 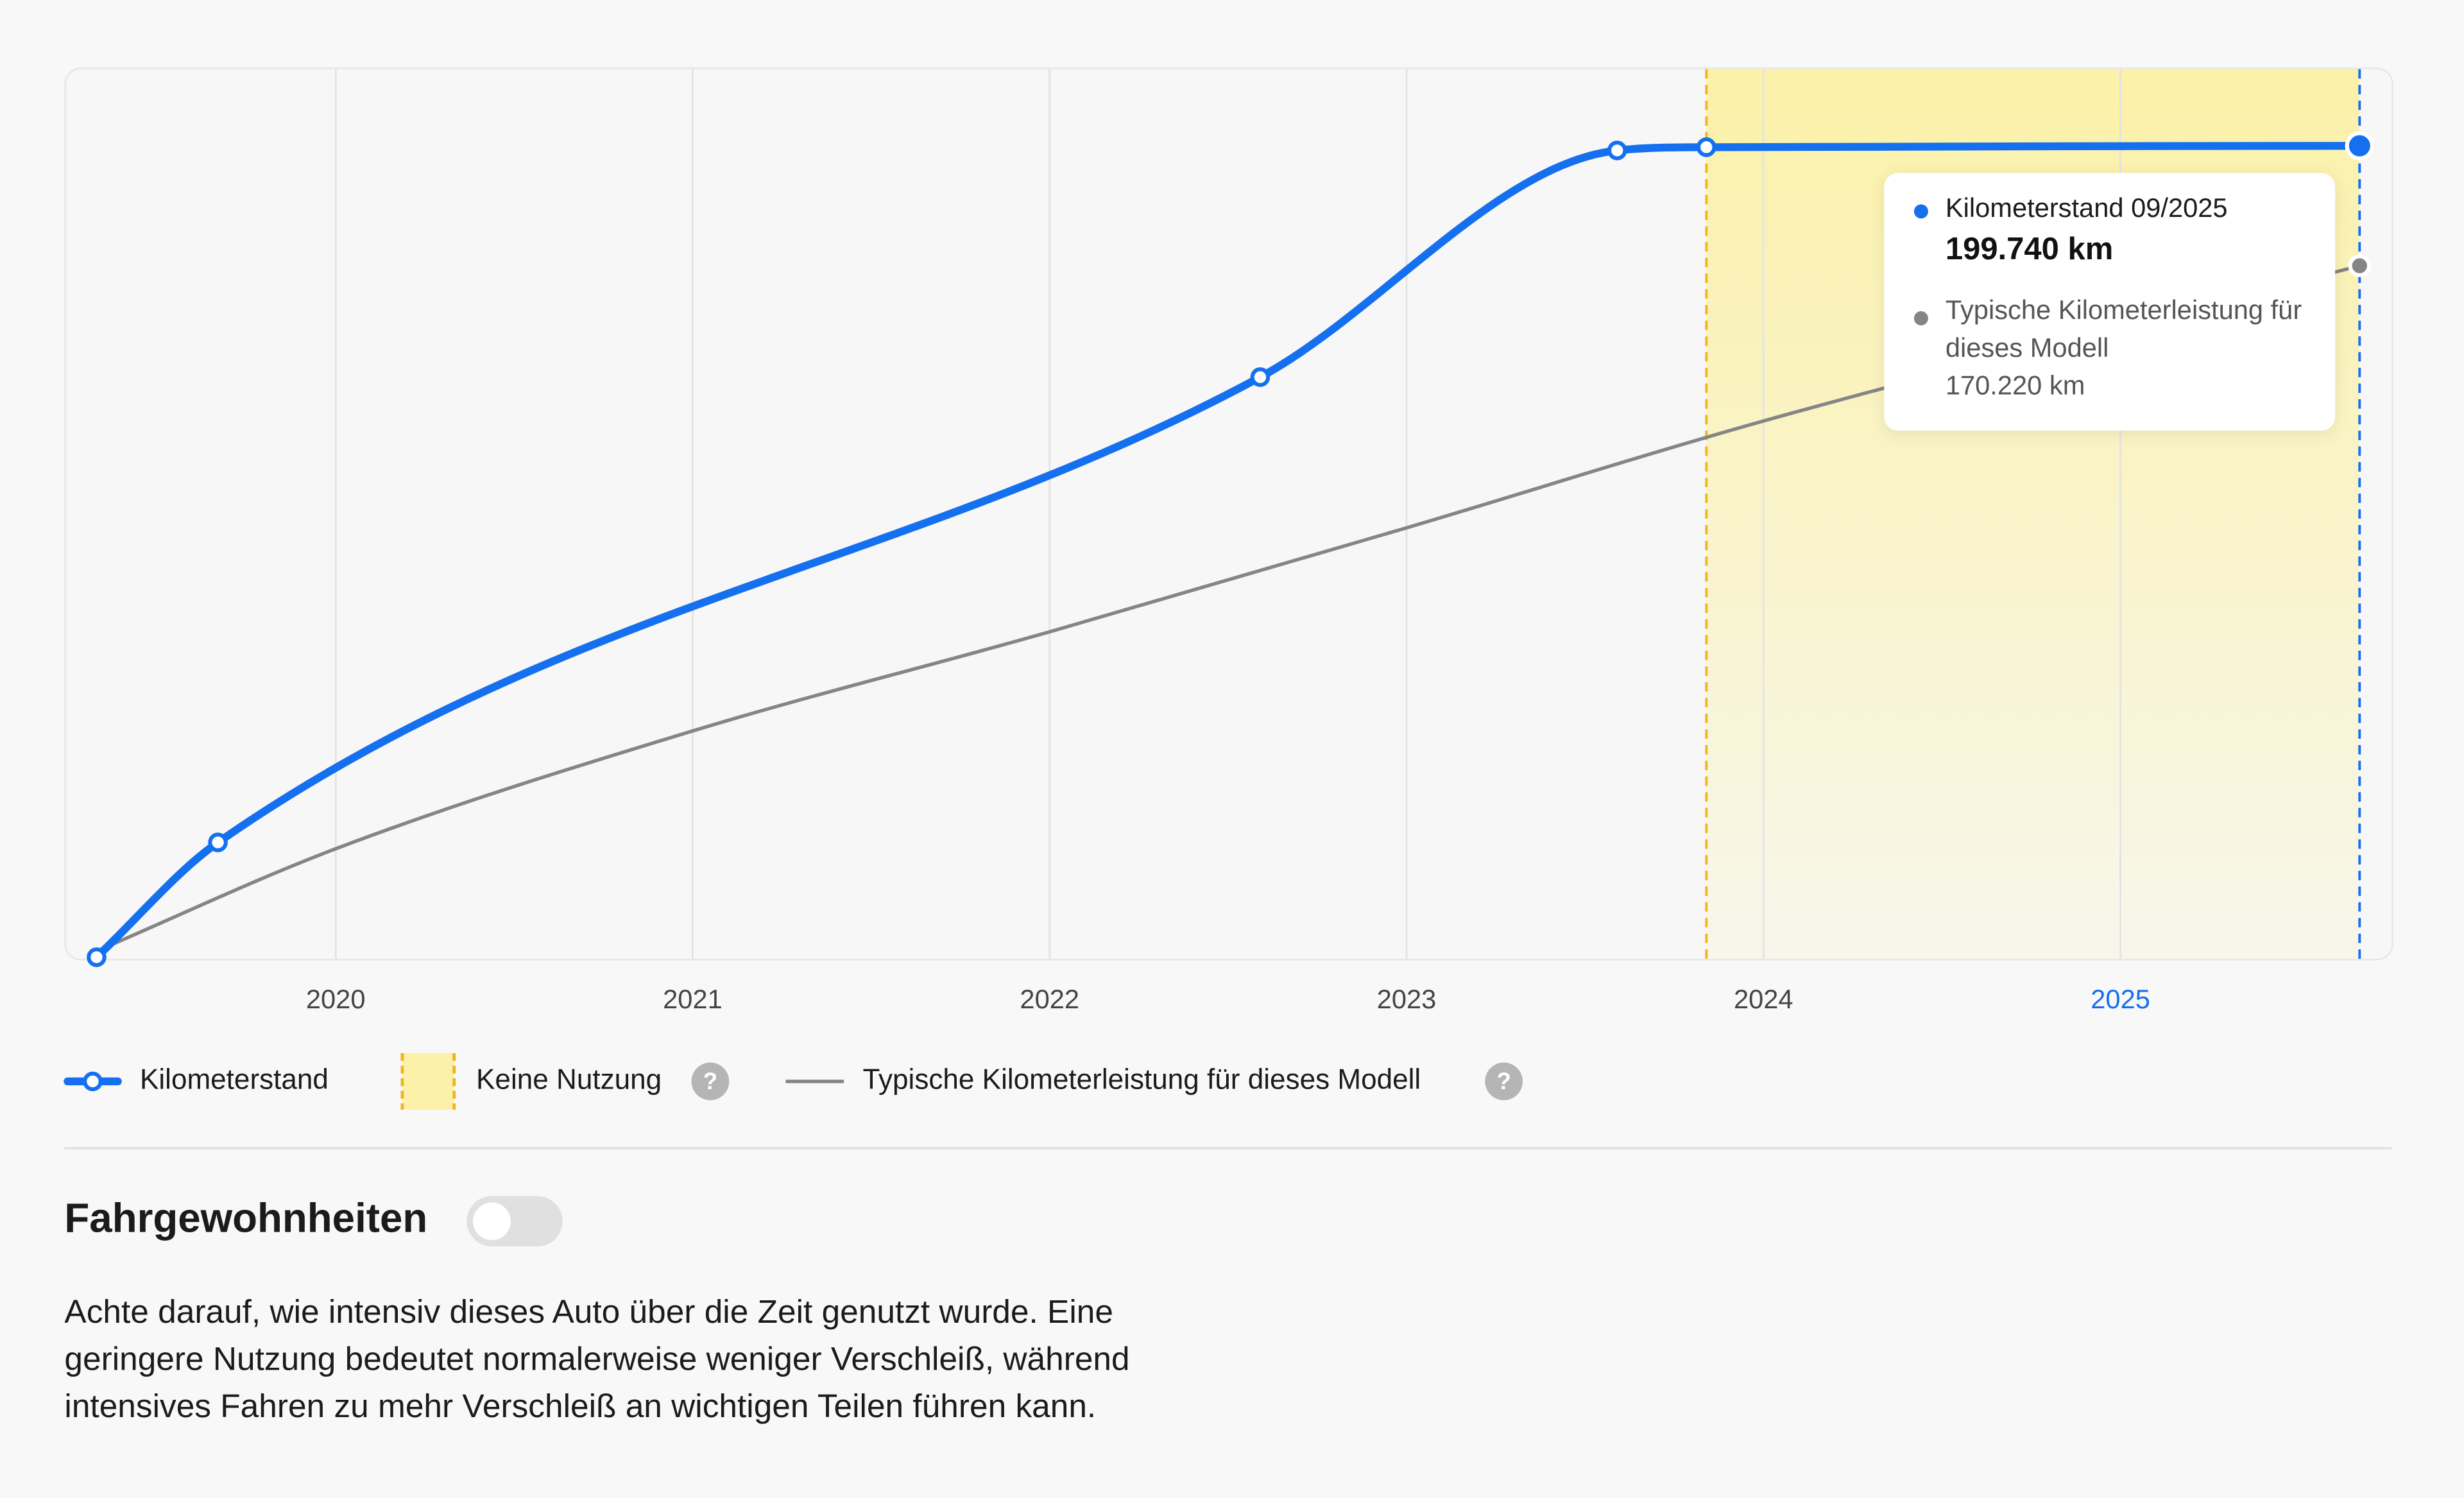 What do you see at coordinates (93, 1081) in the screenshot?
I see `legend-marker` at bounding box center [93, 1081].